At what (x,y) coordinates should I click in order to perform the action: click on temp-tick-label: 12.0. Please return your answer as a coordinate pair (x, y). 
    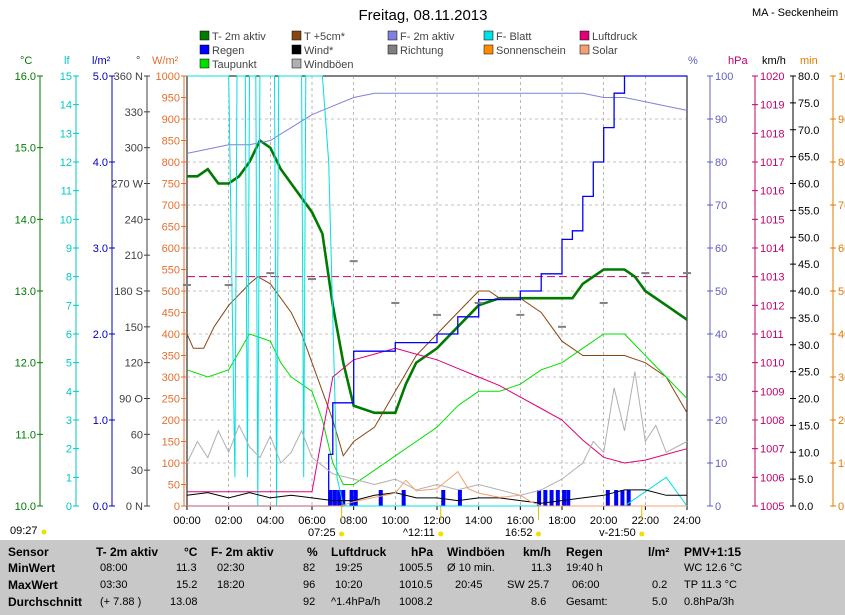
    Looking at the image, I should click on (25, 364).